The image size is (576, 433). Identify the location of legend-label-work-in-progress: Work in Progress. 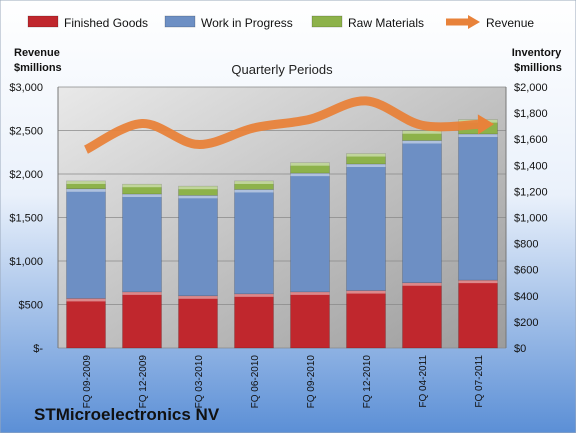
(247, 23).